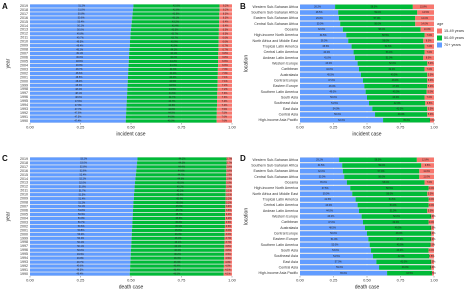 The height and width of the screenshot is (303, 474). What do you see at coordinates (81, 238) in the screenshot?
I see `data-label: 50.3%` at bounding box center [81, 238].